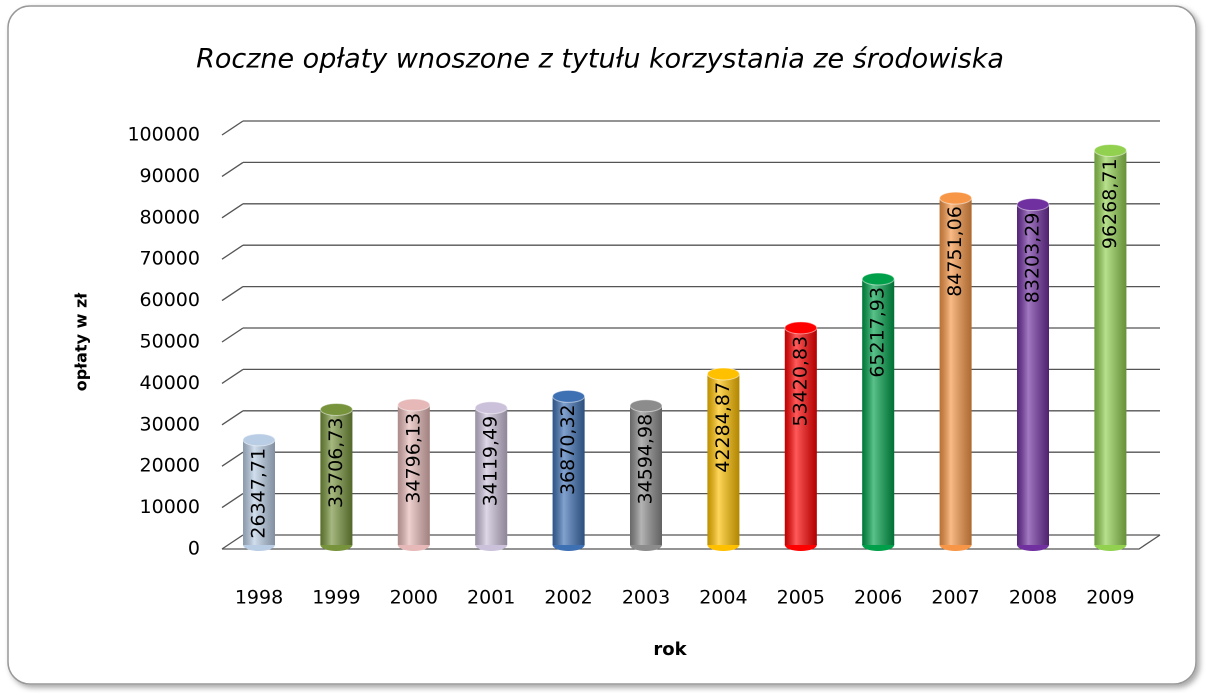 The image size is (1208, 693). What do you see at coordinates (568, 449) in the screenshot?
I see `value-label: 36870,32` at bounding box center [568, 449].